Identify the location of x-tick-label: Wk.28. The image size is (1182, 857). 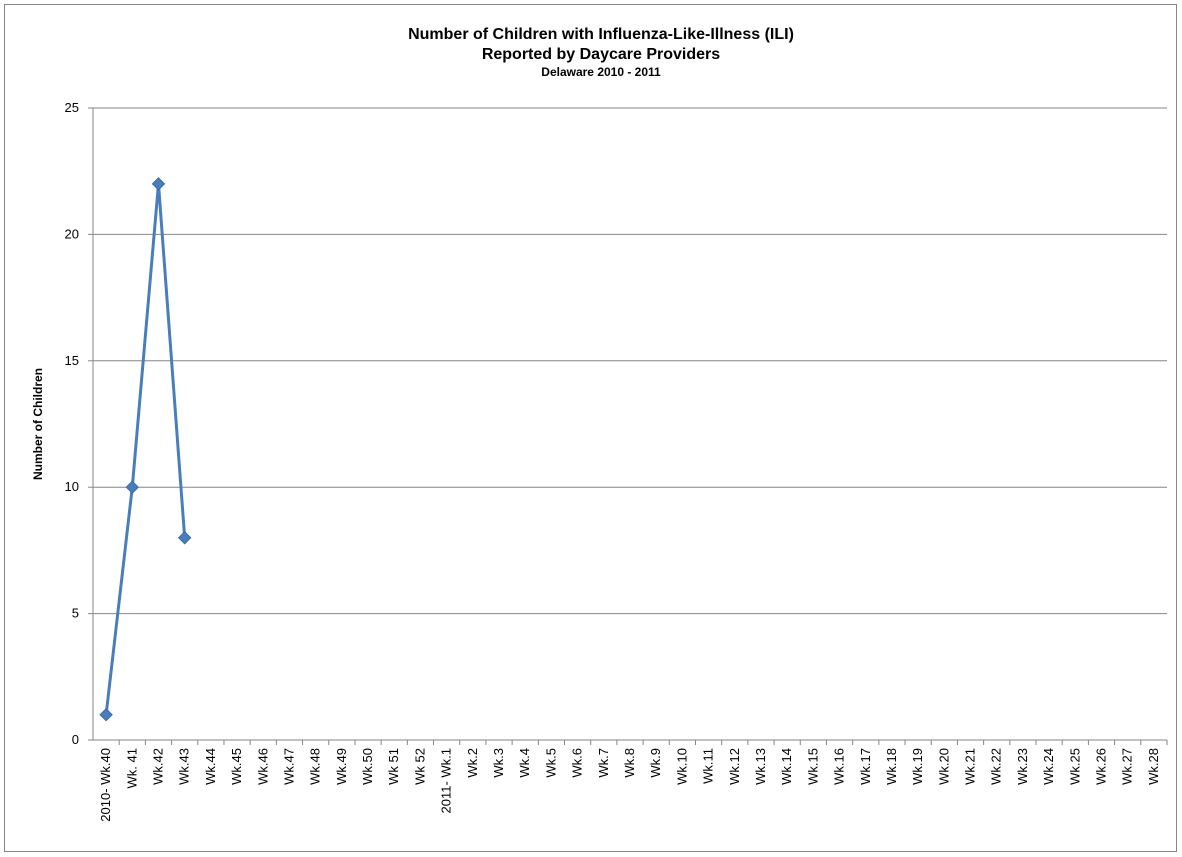
(1153, 766).